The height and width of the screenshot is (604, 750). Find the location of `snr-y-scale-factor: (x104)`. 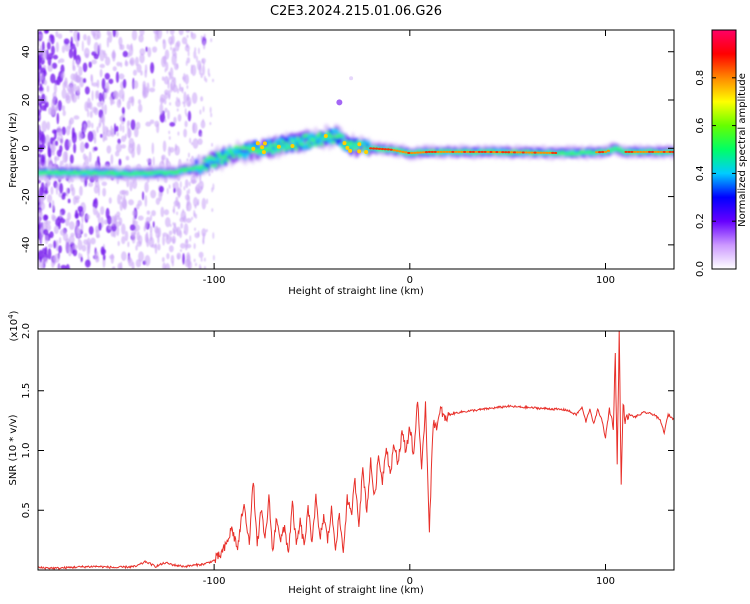

snr-y-scale-factor: (x104) is located at coordinates (13, 325).